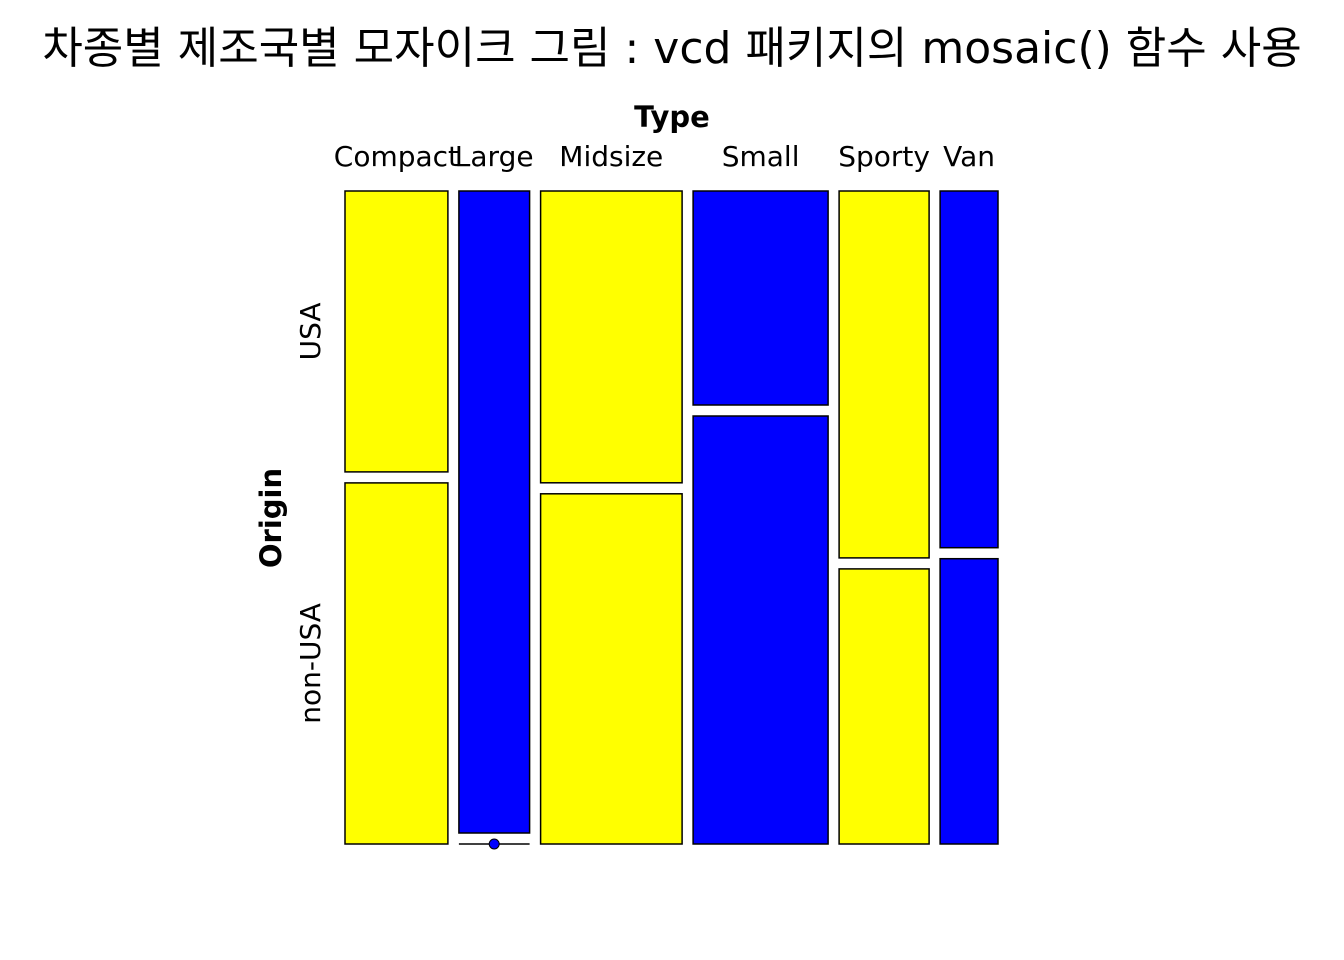  What do you see at coordinates (611, 337) in the screenshot?
I see `tile-midsize-usa` at bounding box center [611, 337].